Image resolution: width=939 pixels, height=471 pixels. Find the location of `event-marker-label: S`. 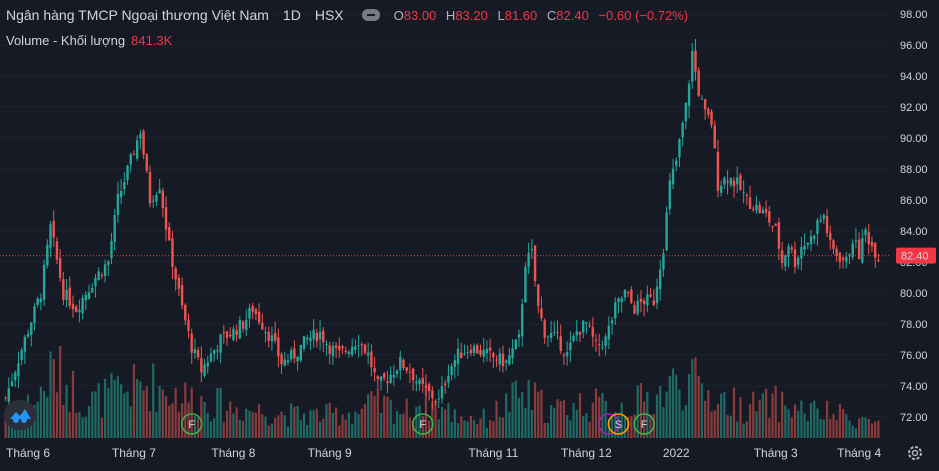

event-marker-label: S is located at coordinates (618, 425).